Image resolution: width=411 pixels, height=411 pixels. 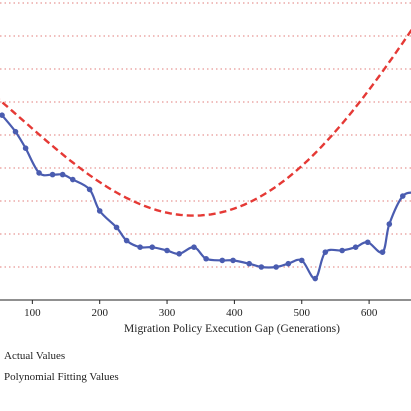 What do you see at coordinates (302, 313) in the screenshot?
I see `x-tick-label: 500` at bounding box center [302, 313].